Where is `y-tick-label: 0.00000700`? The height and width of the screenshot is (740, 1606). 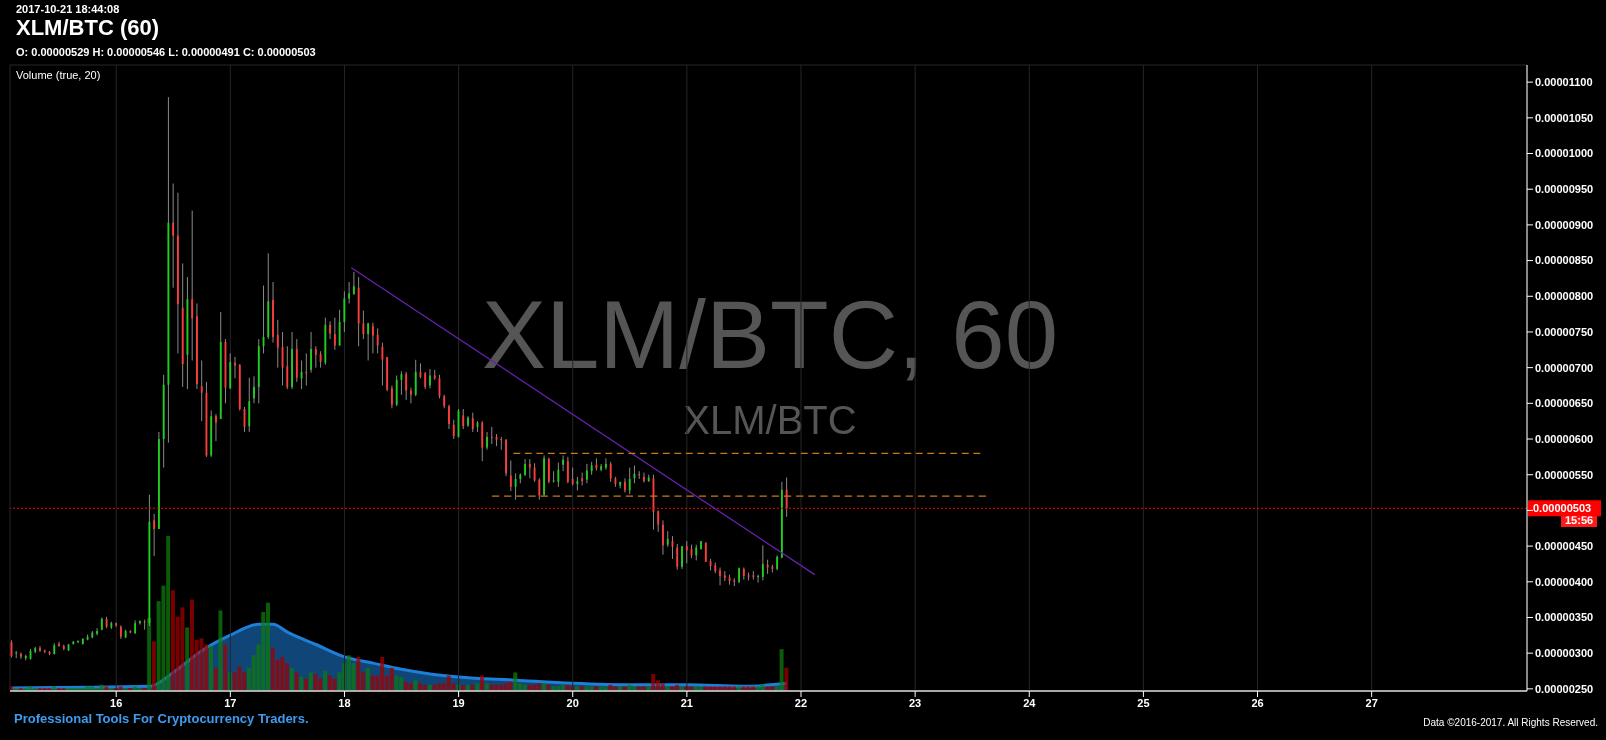
y-tick-label: 0.00000700 is located at coordinates (1564, 367).